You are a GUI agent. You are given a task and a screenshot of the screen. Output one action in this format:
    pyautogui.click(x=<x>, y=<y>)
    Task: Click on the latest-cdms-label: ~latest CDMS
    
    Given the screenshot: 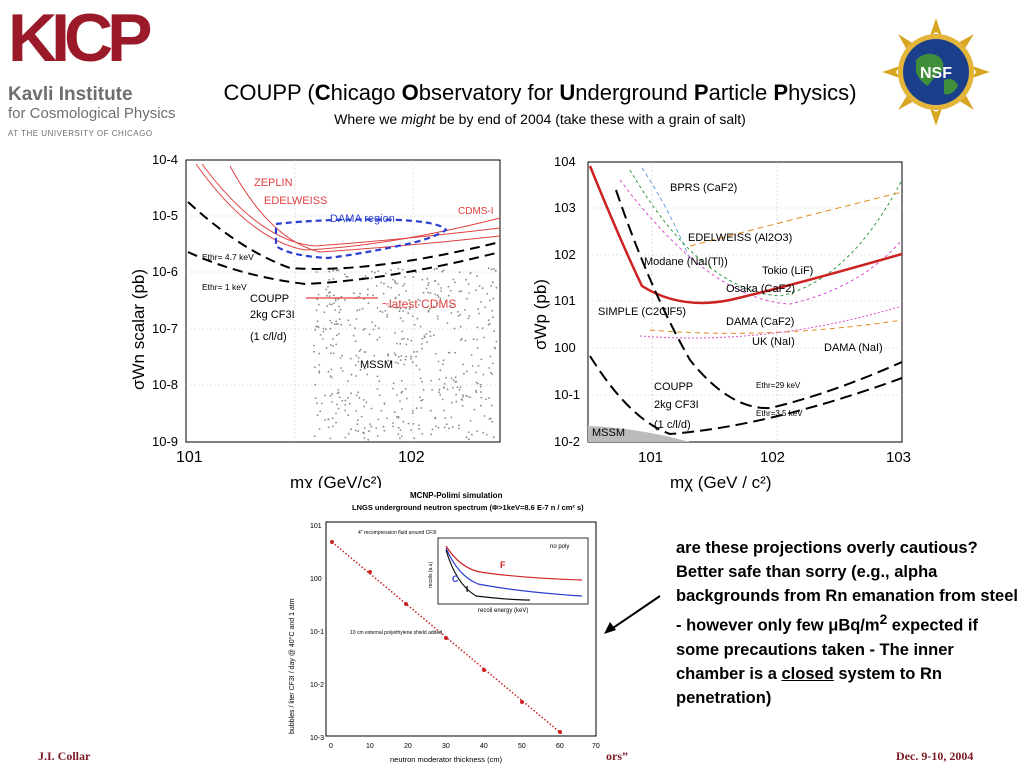 What is the action you would take?
    pyautogui.click(x=419, y=304)
    